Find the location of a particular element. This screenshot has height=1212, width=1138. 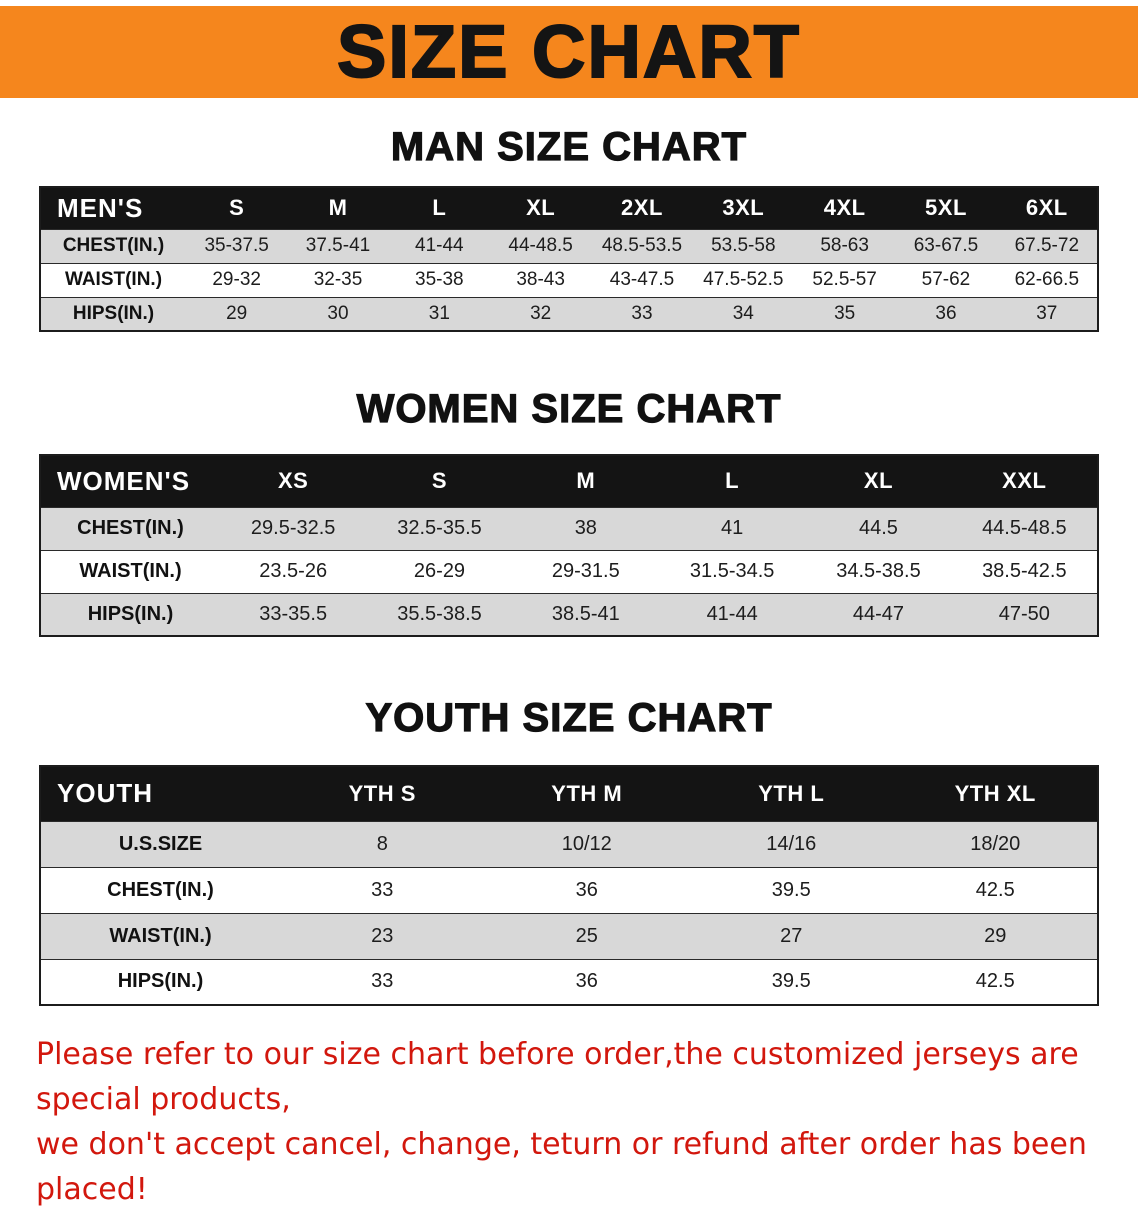

table-header: YOUTH YTH S YTH M YTH L YTH XL is located at coordinates (569, 793).